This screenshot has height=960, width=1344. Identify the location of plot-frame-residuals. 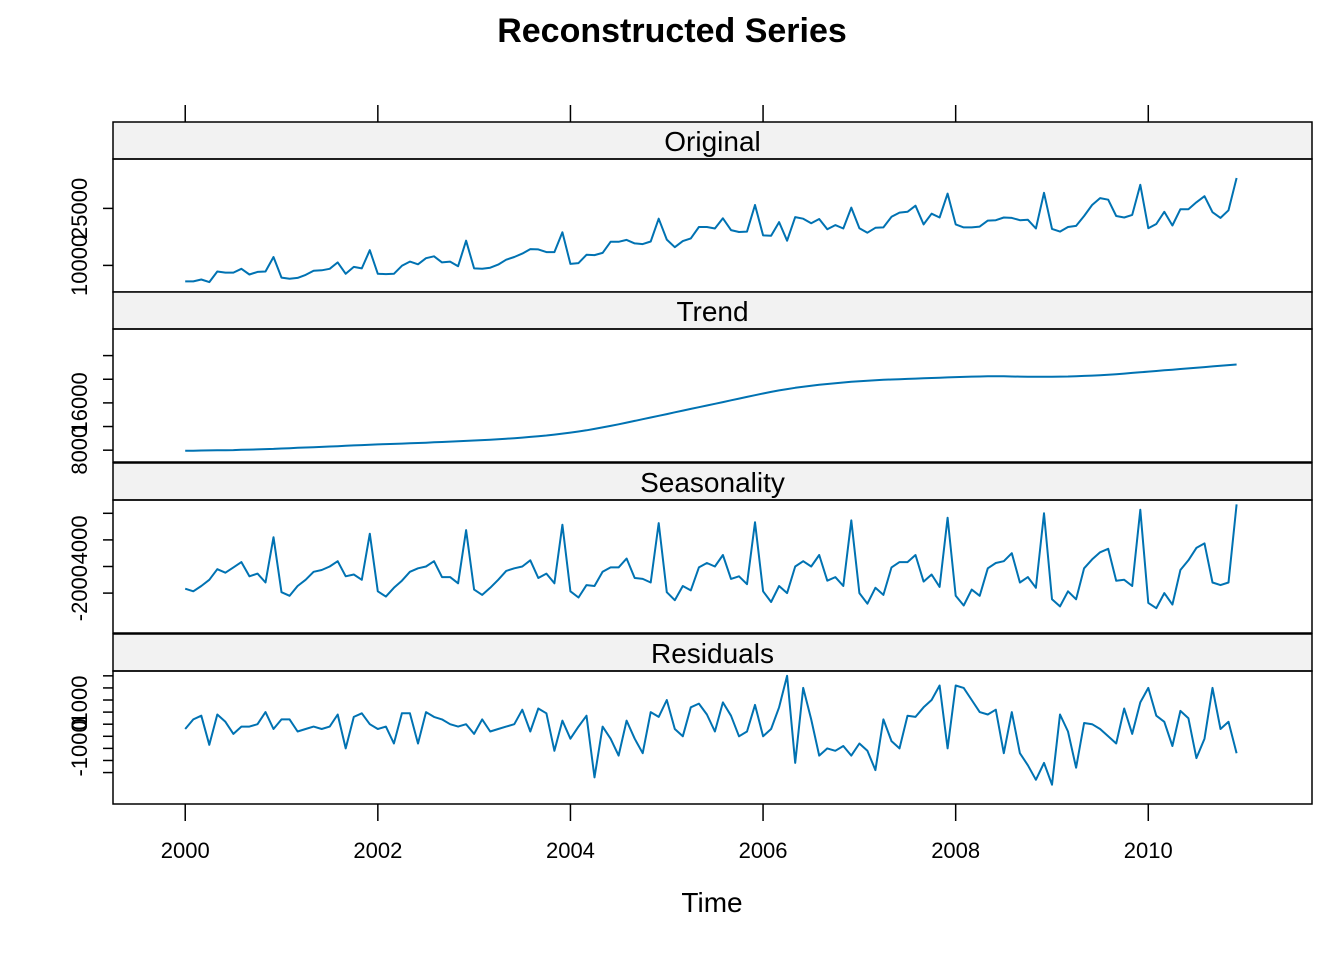
(712, 737).